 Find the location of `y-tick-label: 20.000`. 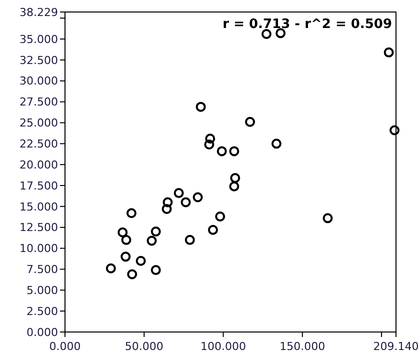

y-tick-label: 20.000 is located at coordinates (39, 165).